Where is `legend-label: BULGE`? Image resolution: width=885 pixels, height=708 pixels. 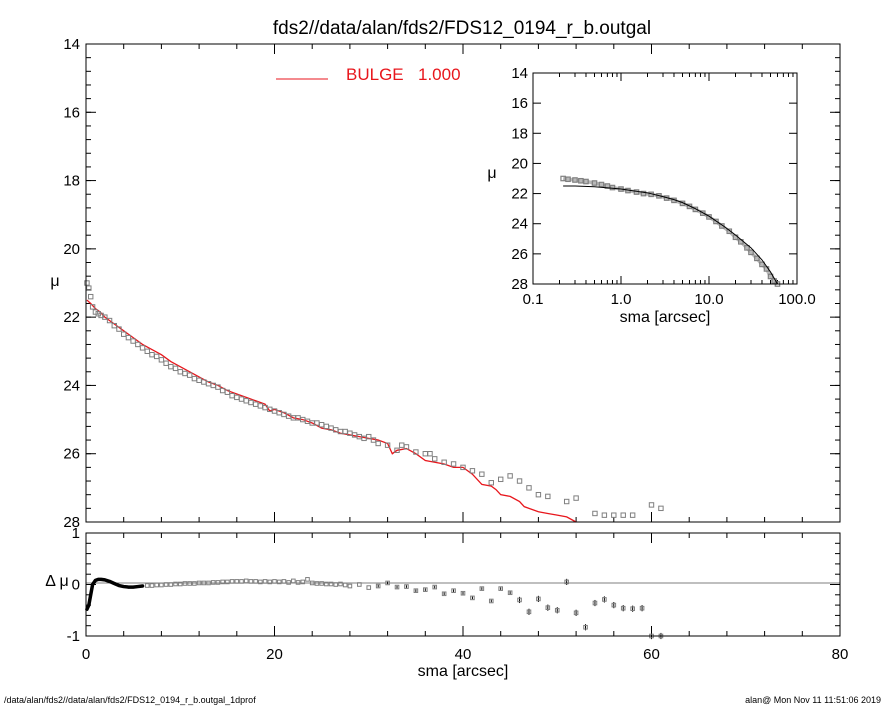
legend-label: BULGE is located at coordinates (375, 74).